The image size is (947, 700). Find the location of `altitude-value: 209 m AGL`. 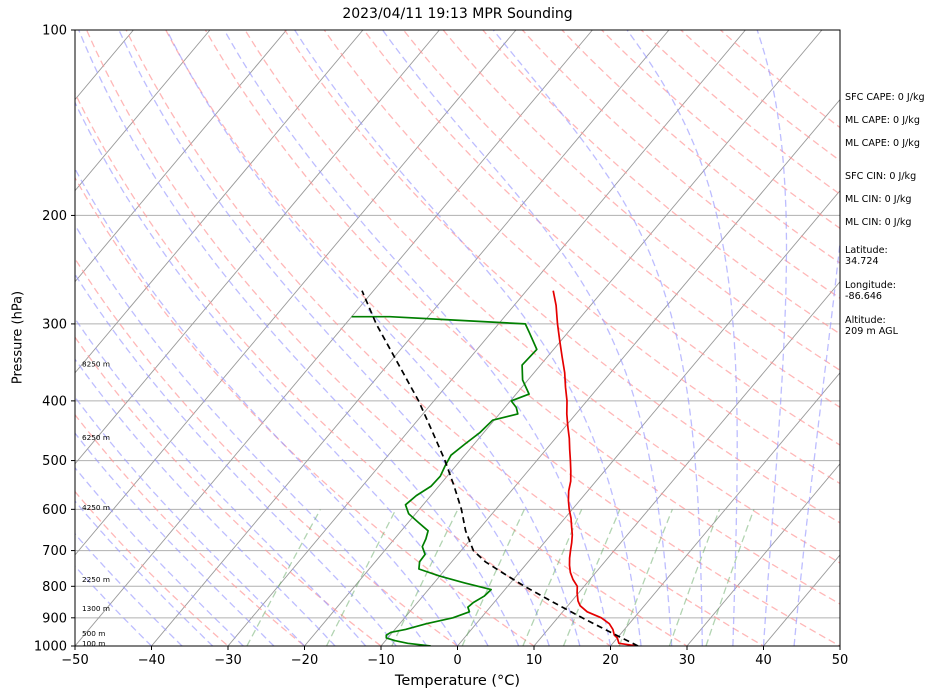

altitude-value: 209 m AGL is located at coordinates (871, 331).